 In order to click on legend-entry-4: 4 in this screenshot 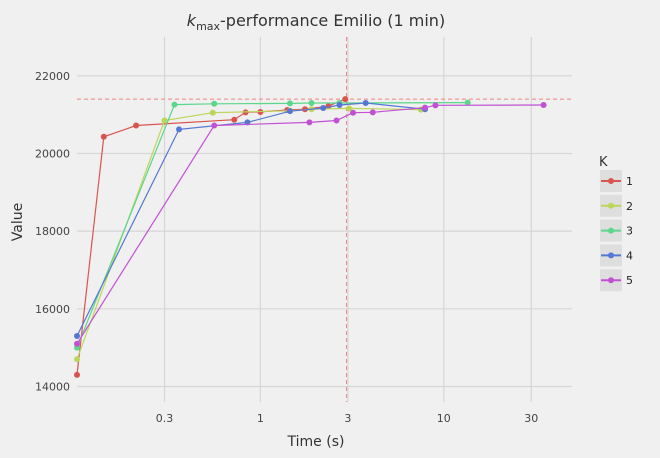, I will do `click(629, 255)`.